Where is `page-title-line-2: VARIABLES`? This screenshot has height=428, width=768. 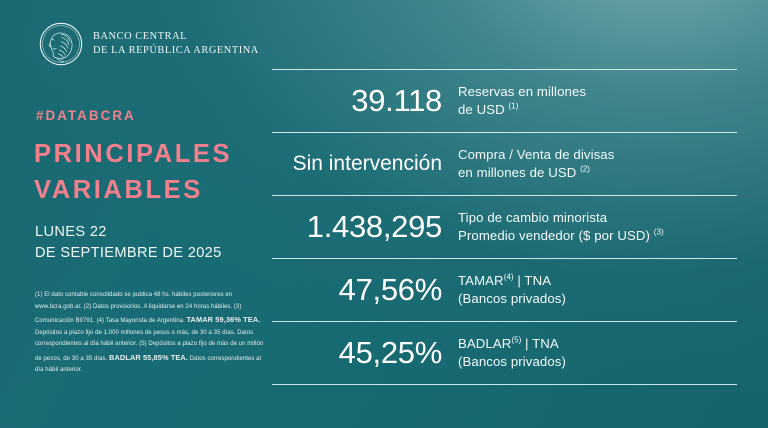 page-title-line-2: VARIABLES is located at coordinates (118, 190).